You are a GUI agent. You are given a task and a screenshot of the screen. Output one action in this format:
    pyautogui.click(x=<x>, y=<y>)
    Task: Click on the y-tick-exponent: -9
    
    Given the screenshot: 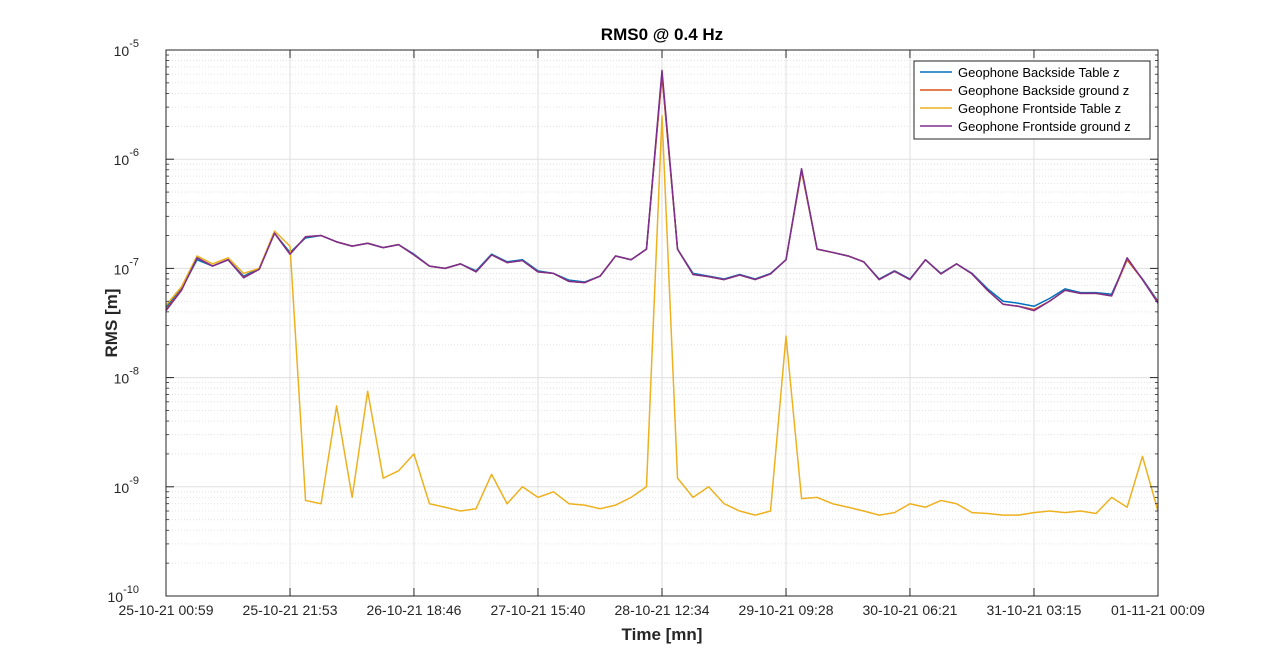 What is the action you would take?
    pyautogui.click(x=134, y=481)
    